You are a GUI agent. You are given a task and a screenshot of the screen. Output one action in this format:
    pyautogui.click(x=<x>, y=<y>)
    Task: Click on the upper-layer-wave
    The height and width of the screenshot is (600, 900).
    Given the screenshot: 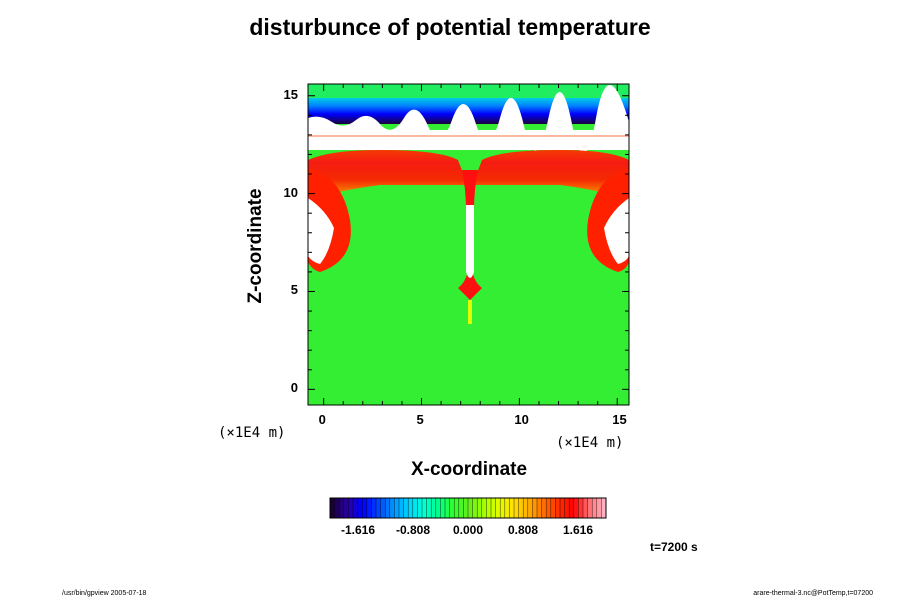 What is the action you would take?
    pyautogui.click(x=468, y=119)
    